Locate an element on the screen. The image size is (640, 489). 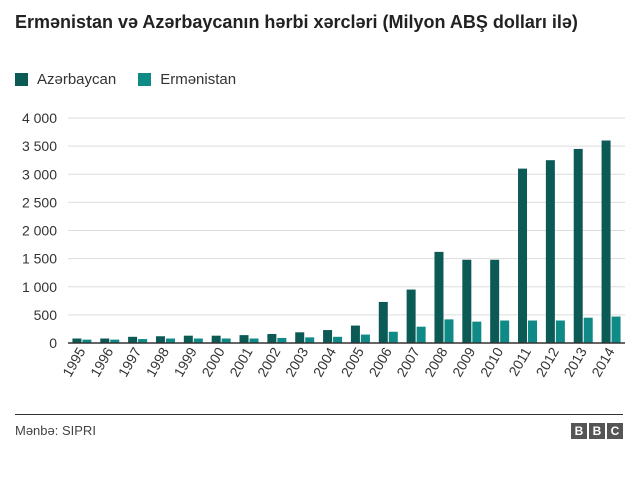
y-tick-label: 3 500 is located at coordinates (39, 146).